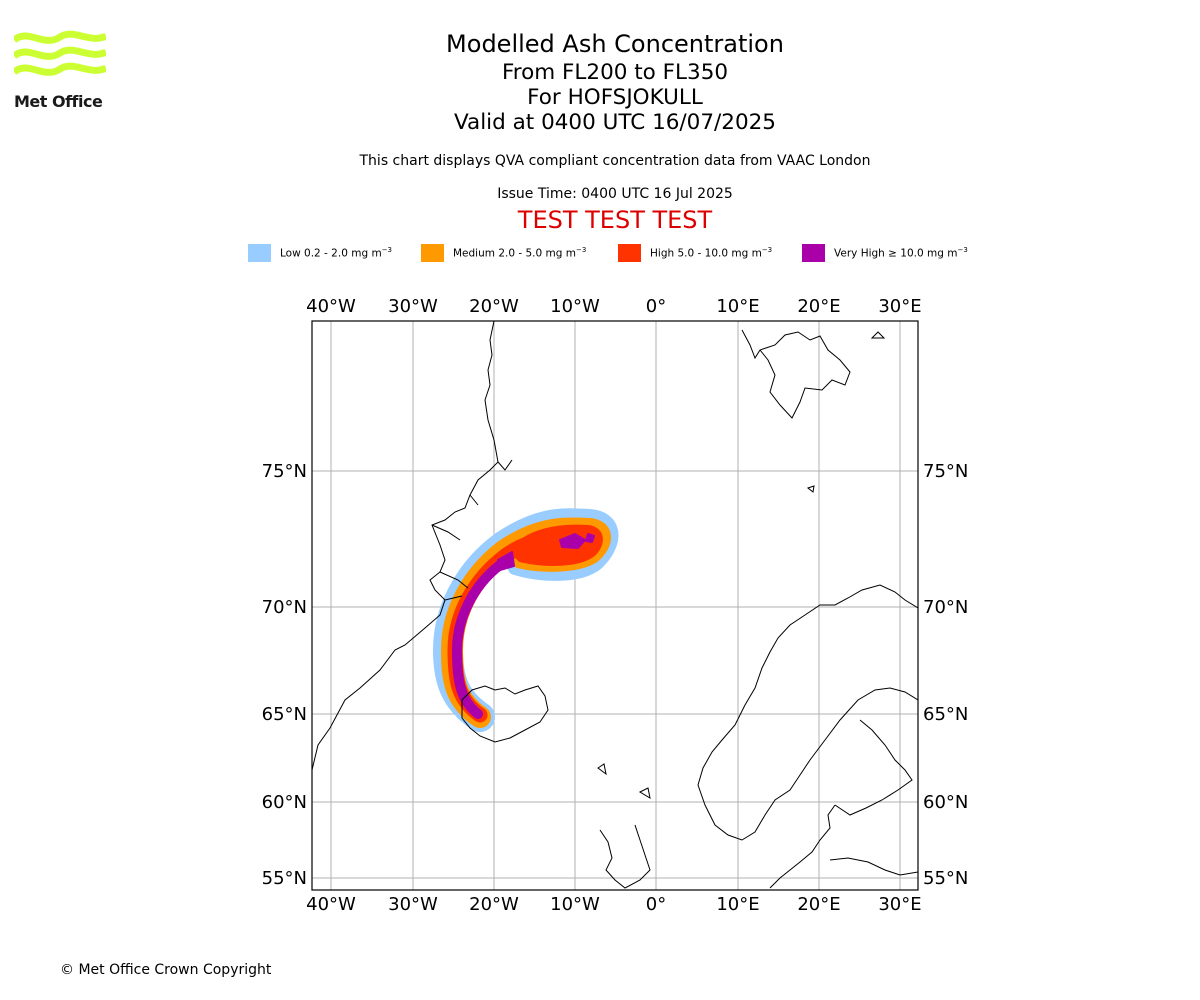 The width and height of the screenshot is (1200, 1000). I want to click on test-banner: TEST TEST TEST, so click(615, 220).